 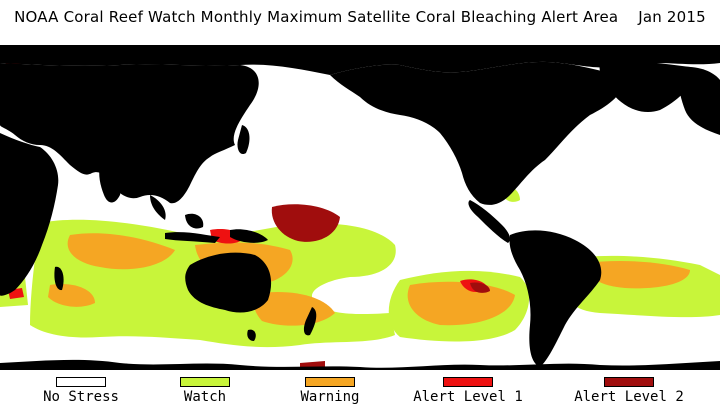 What do you see at coordinates (330, 382) in the screenshot?
I see `legend-swatch-warning` at bounding box center [330, 382].